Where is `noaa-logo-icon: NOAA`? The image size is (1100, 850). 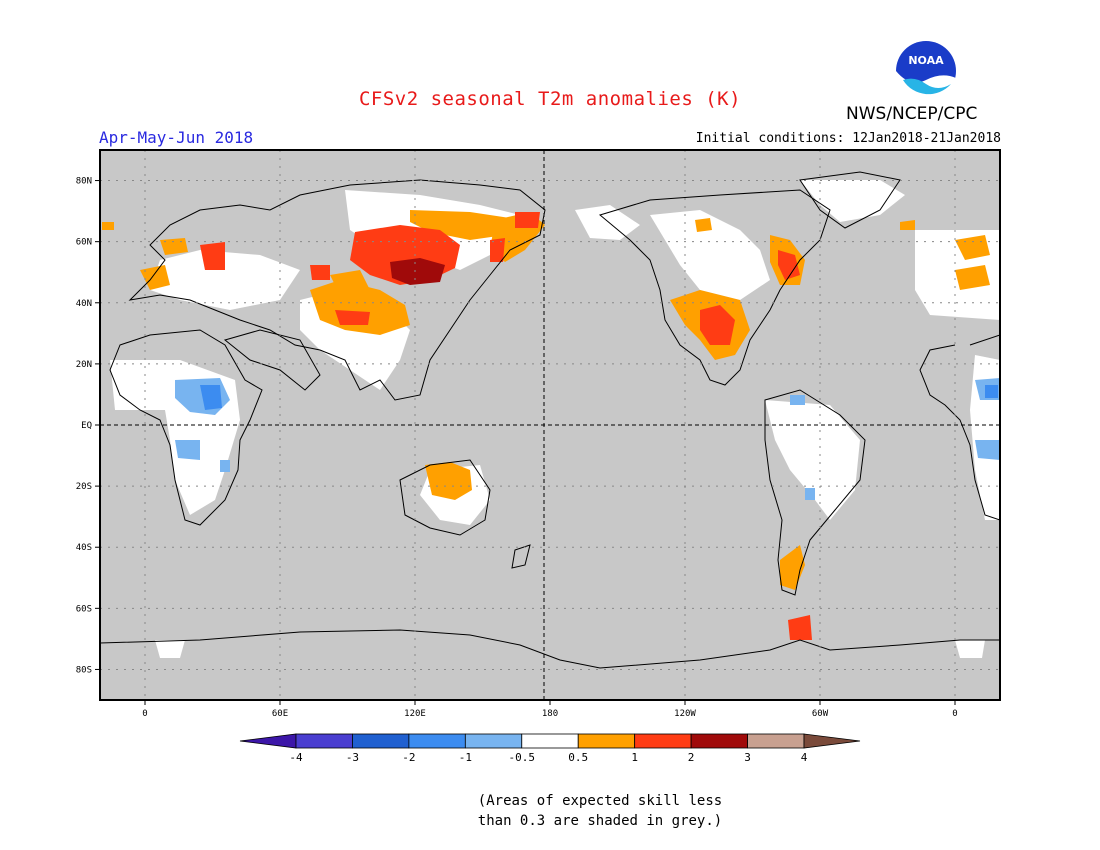
noaa-logo-icon: NOAA is located at coordinates (925, 71).